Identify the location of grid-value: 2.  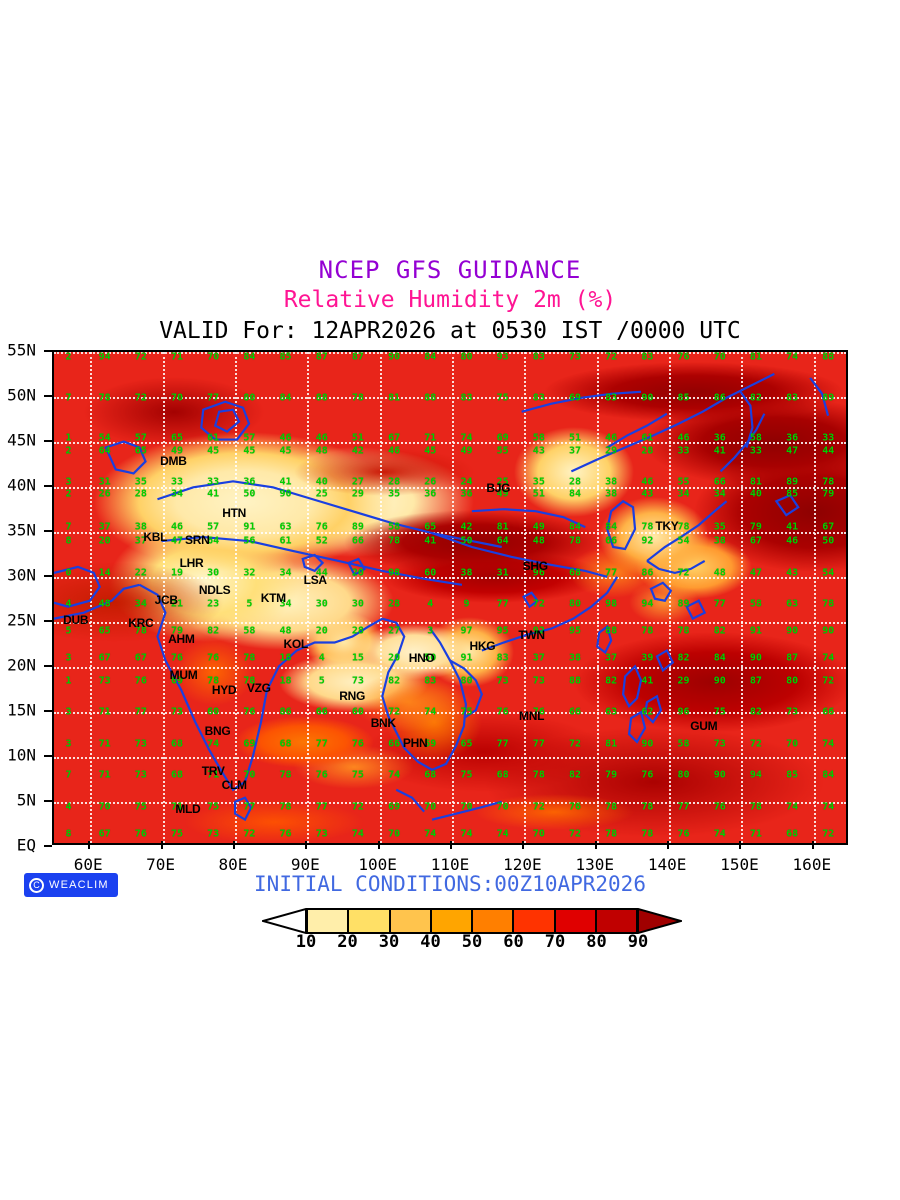
(68, 357).